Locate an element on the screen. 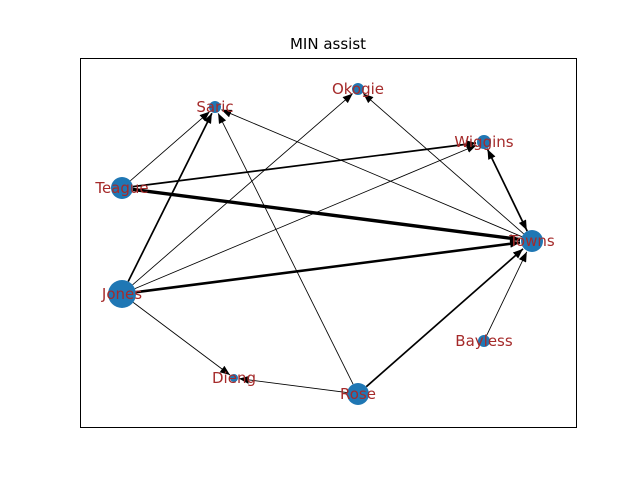  edge-jones-to-okogie is located at coordinates (242, 189).